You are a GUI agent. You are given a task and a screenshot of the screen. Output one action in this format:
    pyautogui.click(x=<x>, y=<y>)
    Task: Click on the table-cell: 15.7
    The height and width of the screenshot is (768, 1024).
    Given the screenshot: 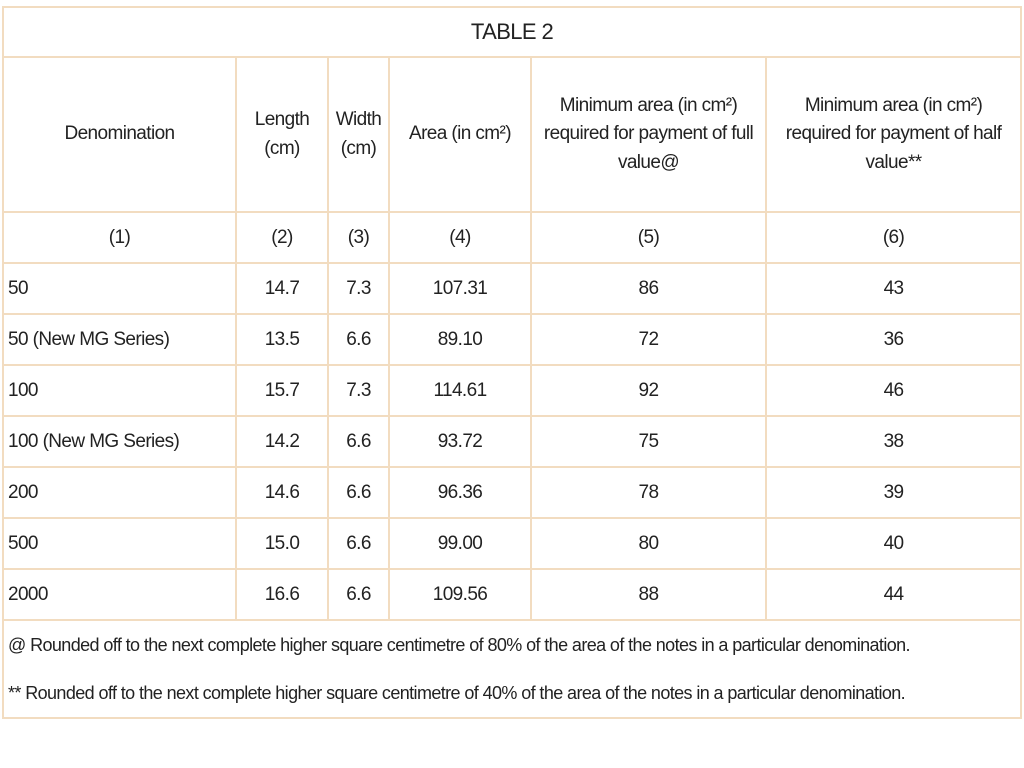 What is the action you would take?
    pyautogui.click(x=282, y=390)
    